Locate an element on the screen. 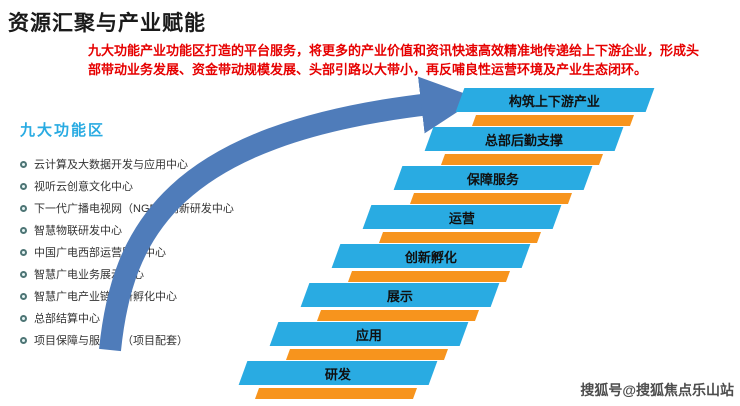 The width and height of the screenshot is (740, 406). step-slab: 研发 is located at coordinates (338, 373).